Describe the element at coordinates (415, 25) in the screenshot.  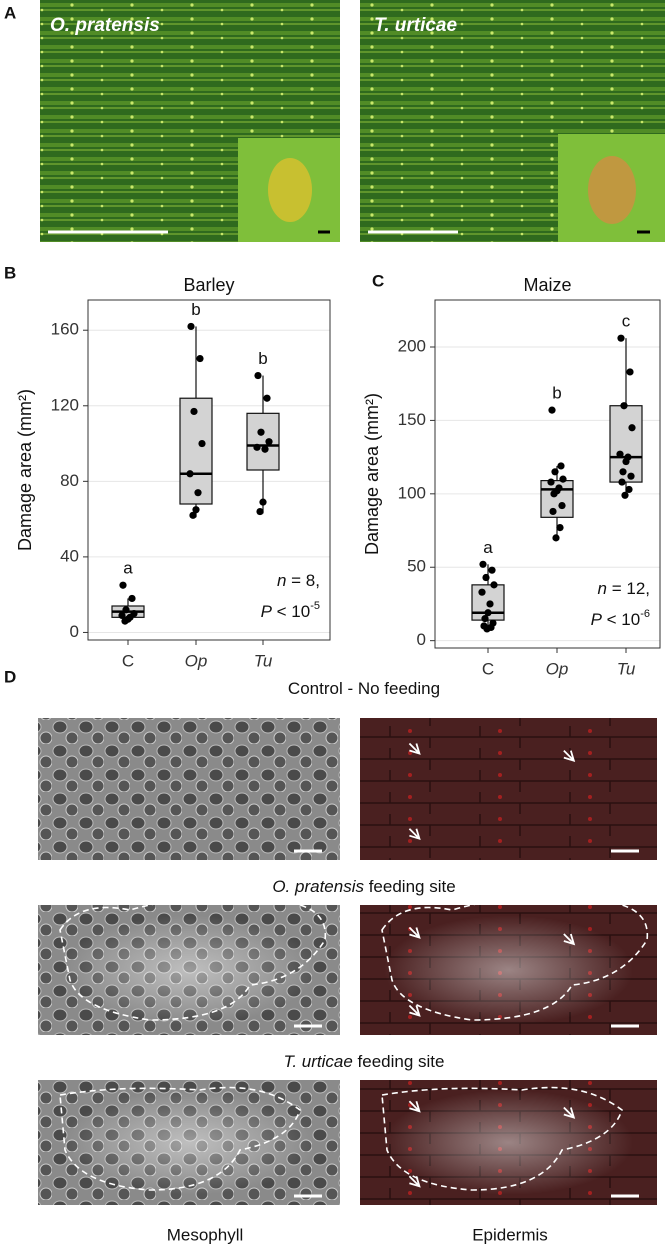
I see `photo-label: T. urticae` at that location.